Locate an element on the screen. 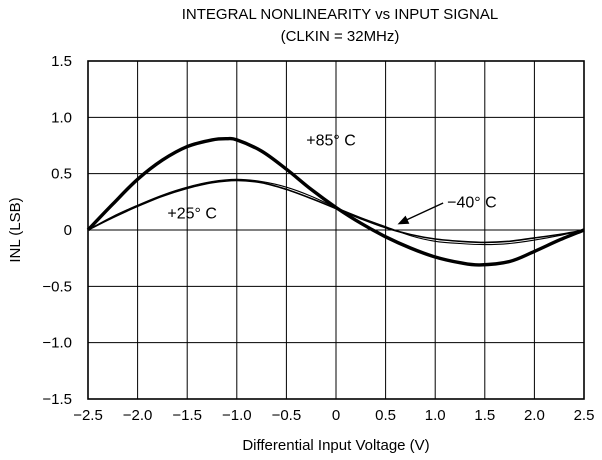  series-minus40c-line is located at coordinates (336, 212).